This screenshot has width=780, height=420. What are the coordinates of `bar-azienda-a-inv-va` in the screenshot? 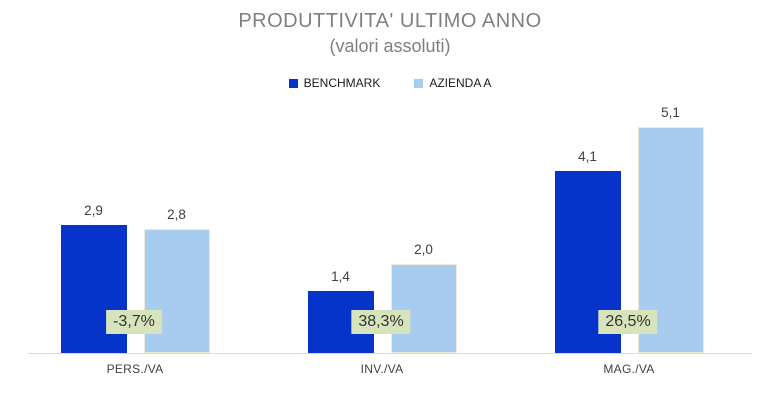 It's located at (423, 308).